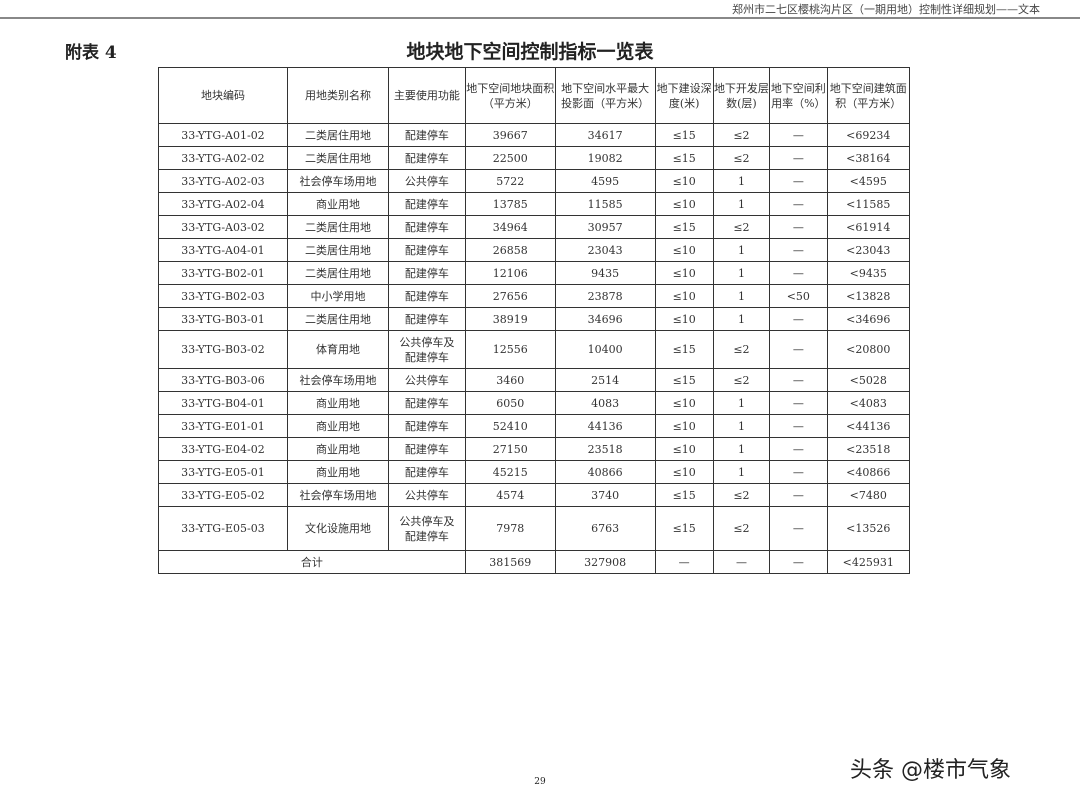  Describe the element at coordinates (91, 53) in the screenshot. I see `appendix-label: 附表 4` at that location.